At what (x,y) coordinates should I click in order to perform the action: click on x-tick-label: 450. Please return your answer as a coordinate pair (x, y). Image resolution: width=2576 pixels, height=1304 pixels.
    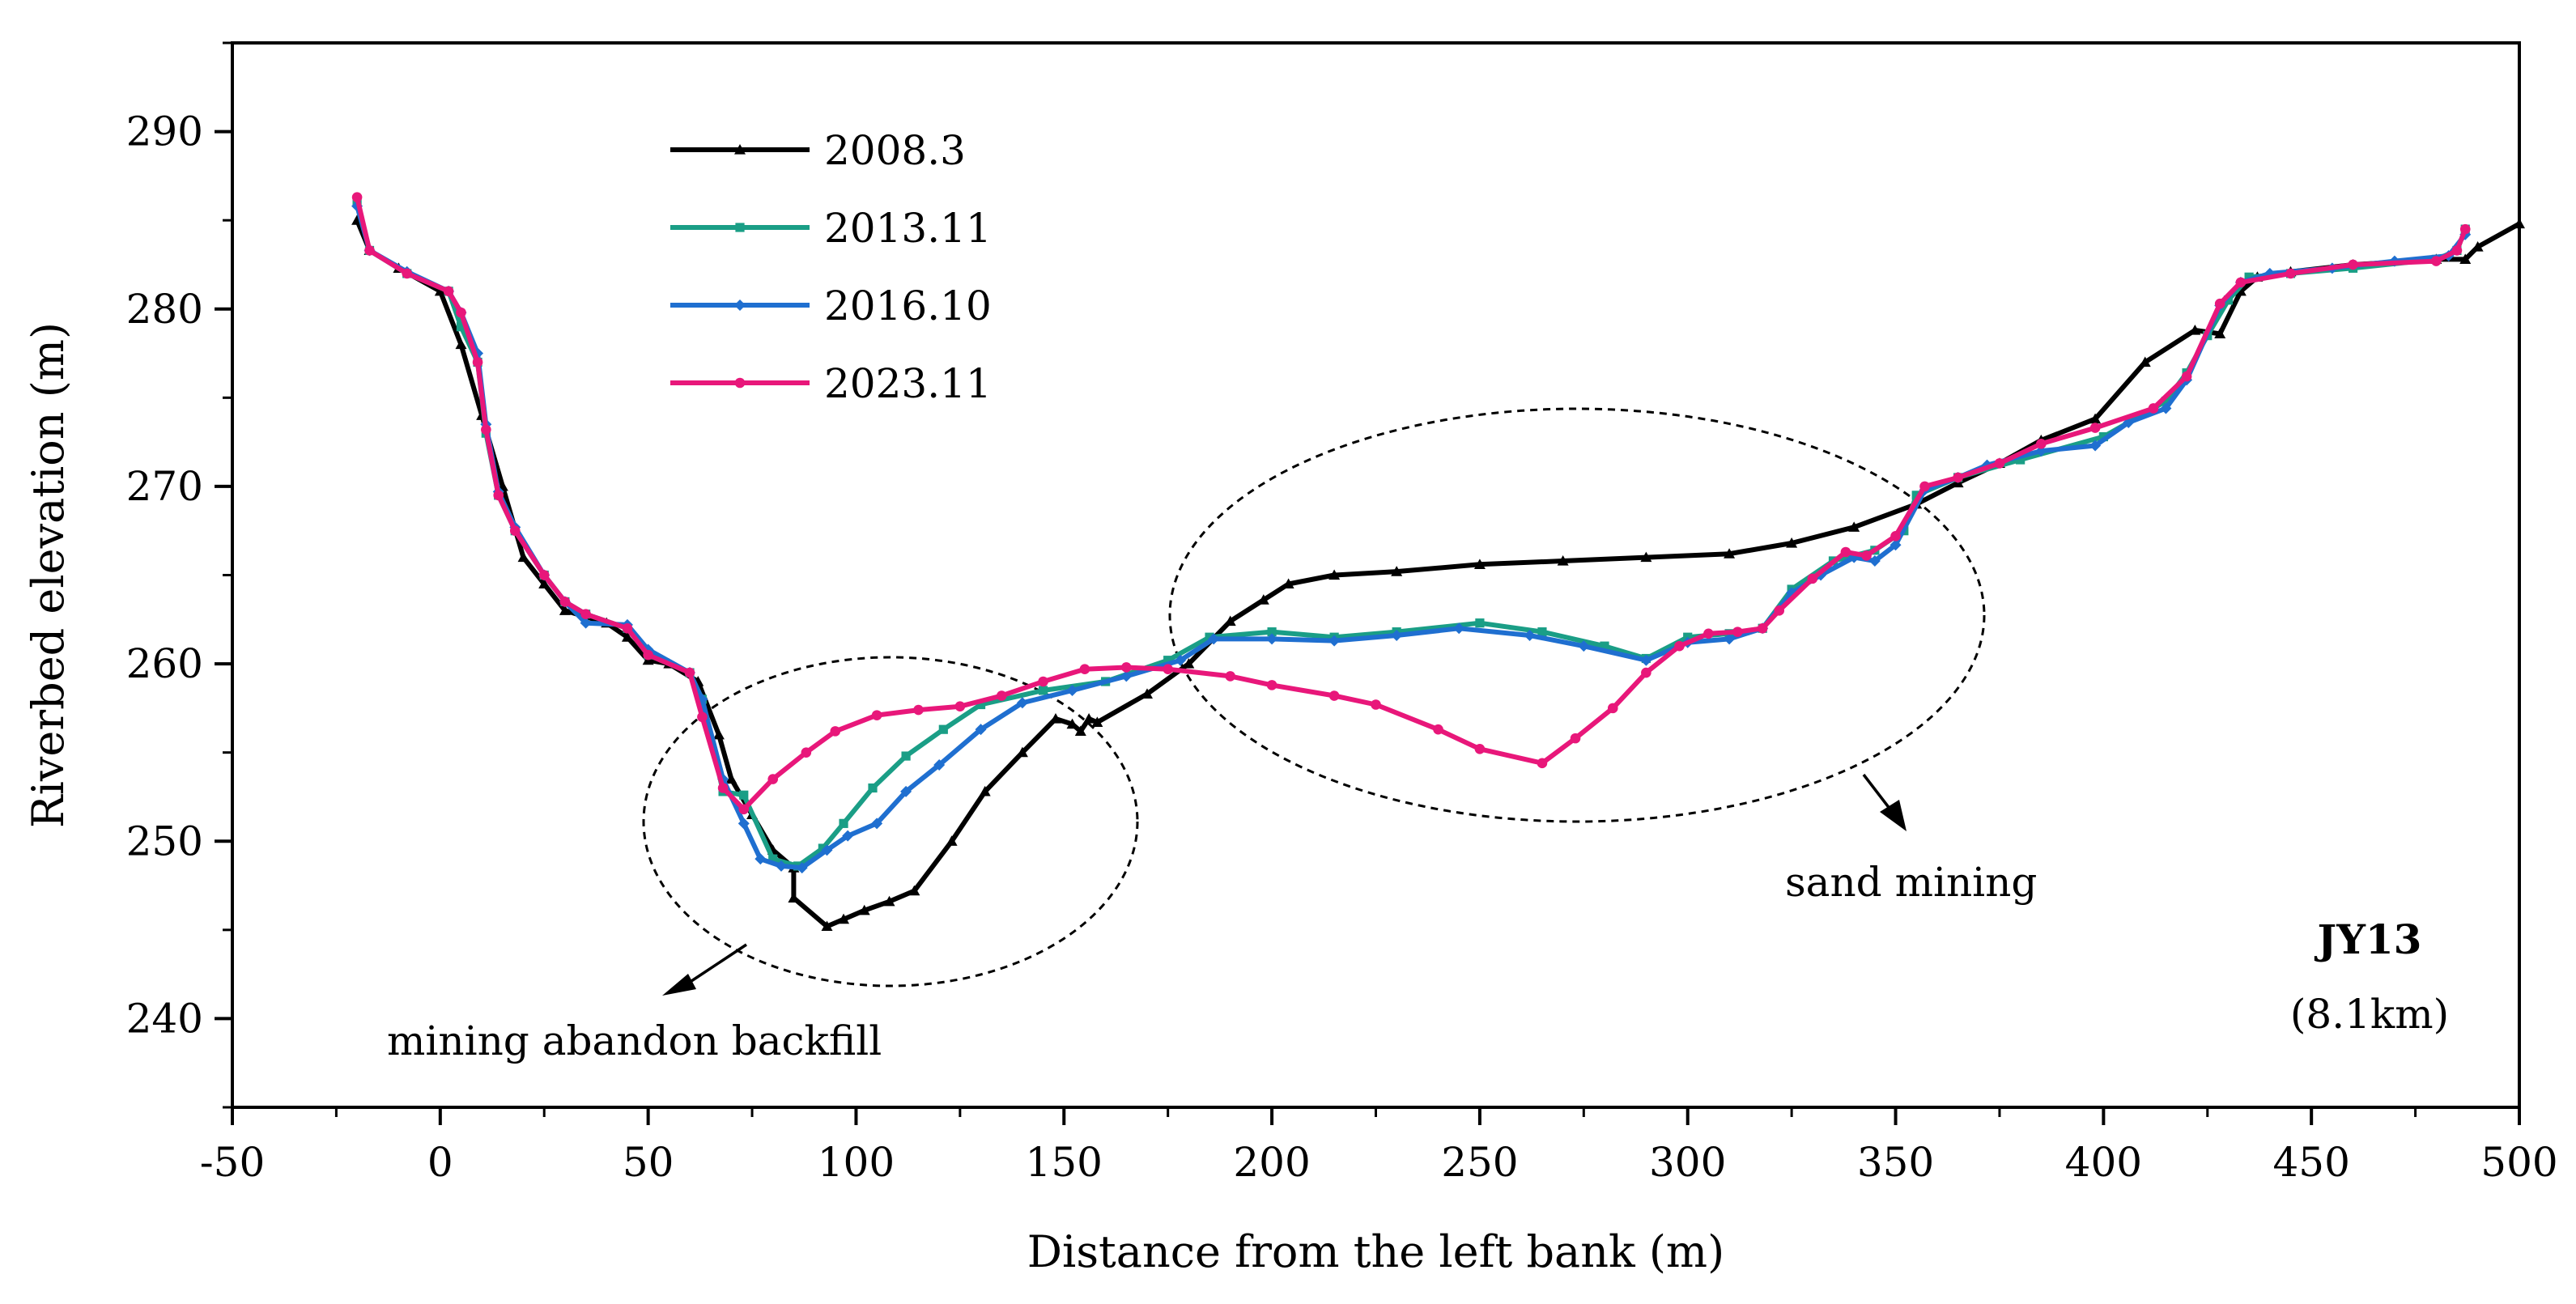
    Looking at the image, I should click on (2311, 1163).